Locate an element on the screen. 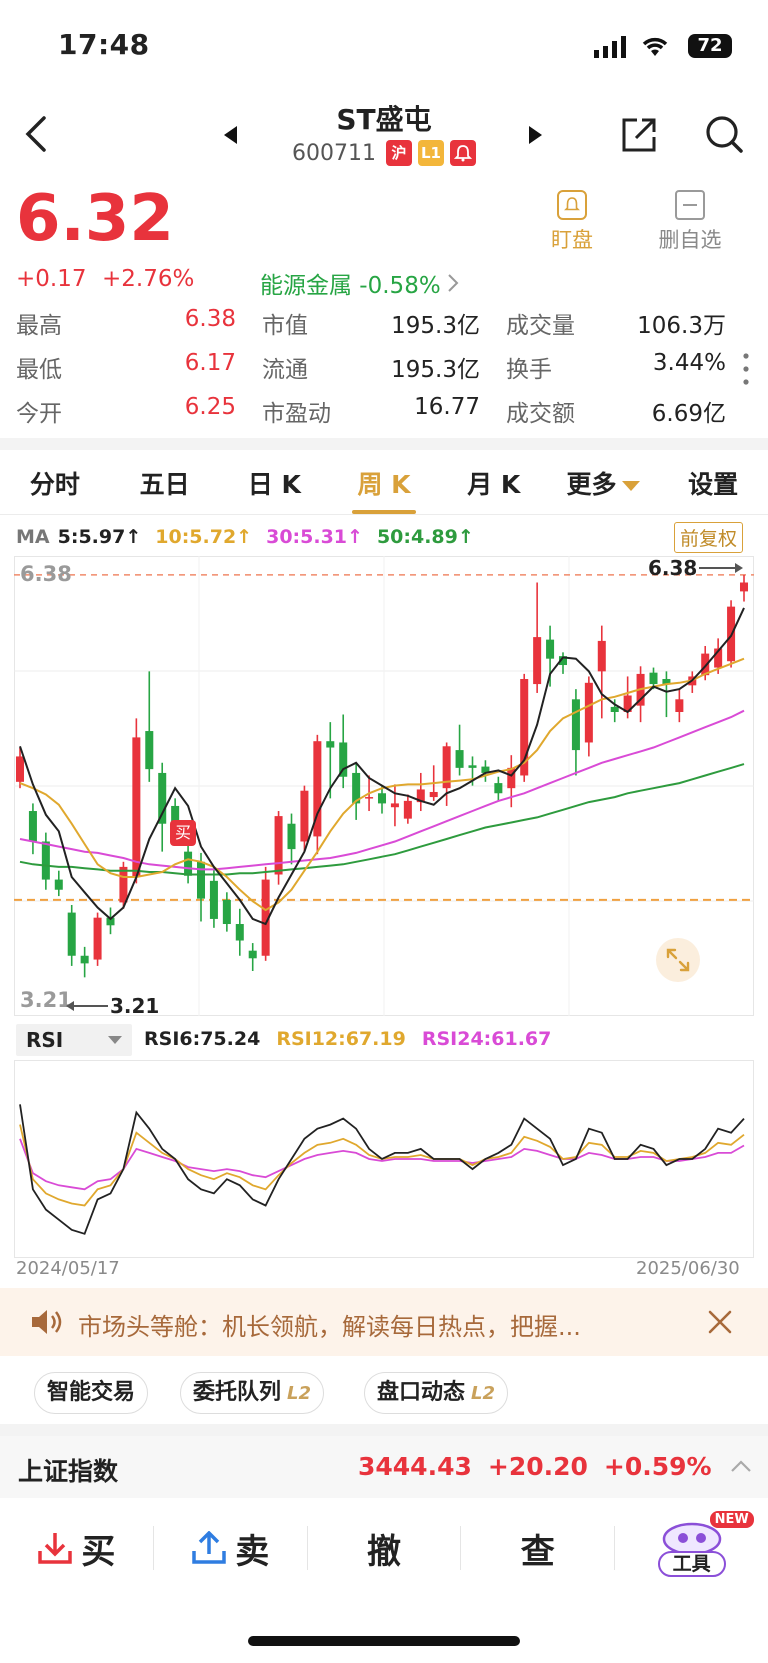 The width and height of the screenshot is (768, 1663). rsi12-line is located at coordinates (382, 1165).